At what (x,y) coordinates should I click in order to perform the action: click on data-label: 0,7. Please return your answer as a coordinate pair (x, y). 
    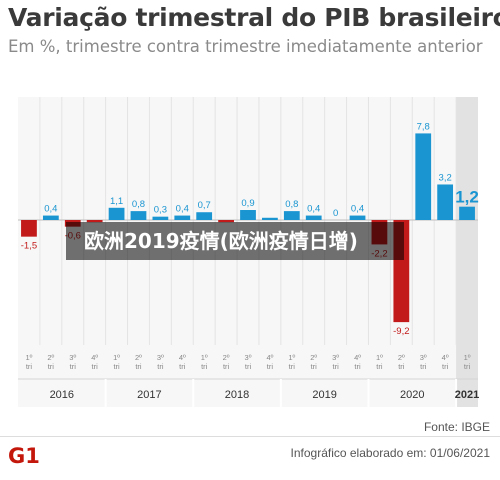
    Looking at the image, I should click on (204, 205).